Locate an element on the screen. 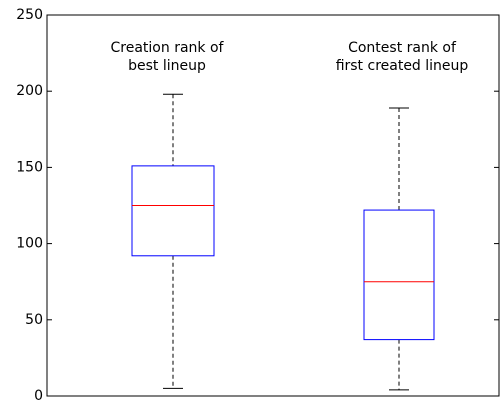  y-tick-label: 150 is located at coordinates (29, 167).